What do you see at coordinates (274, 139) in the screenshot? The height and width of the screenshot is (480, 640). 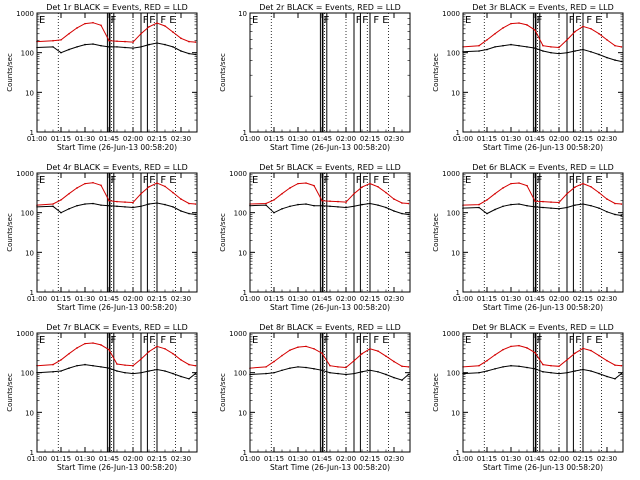 I see `x-tick-label: 01:15` at bounding box center [274, 139].